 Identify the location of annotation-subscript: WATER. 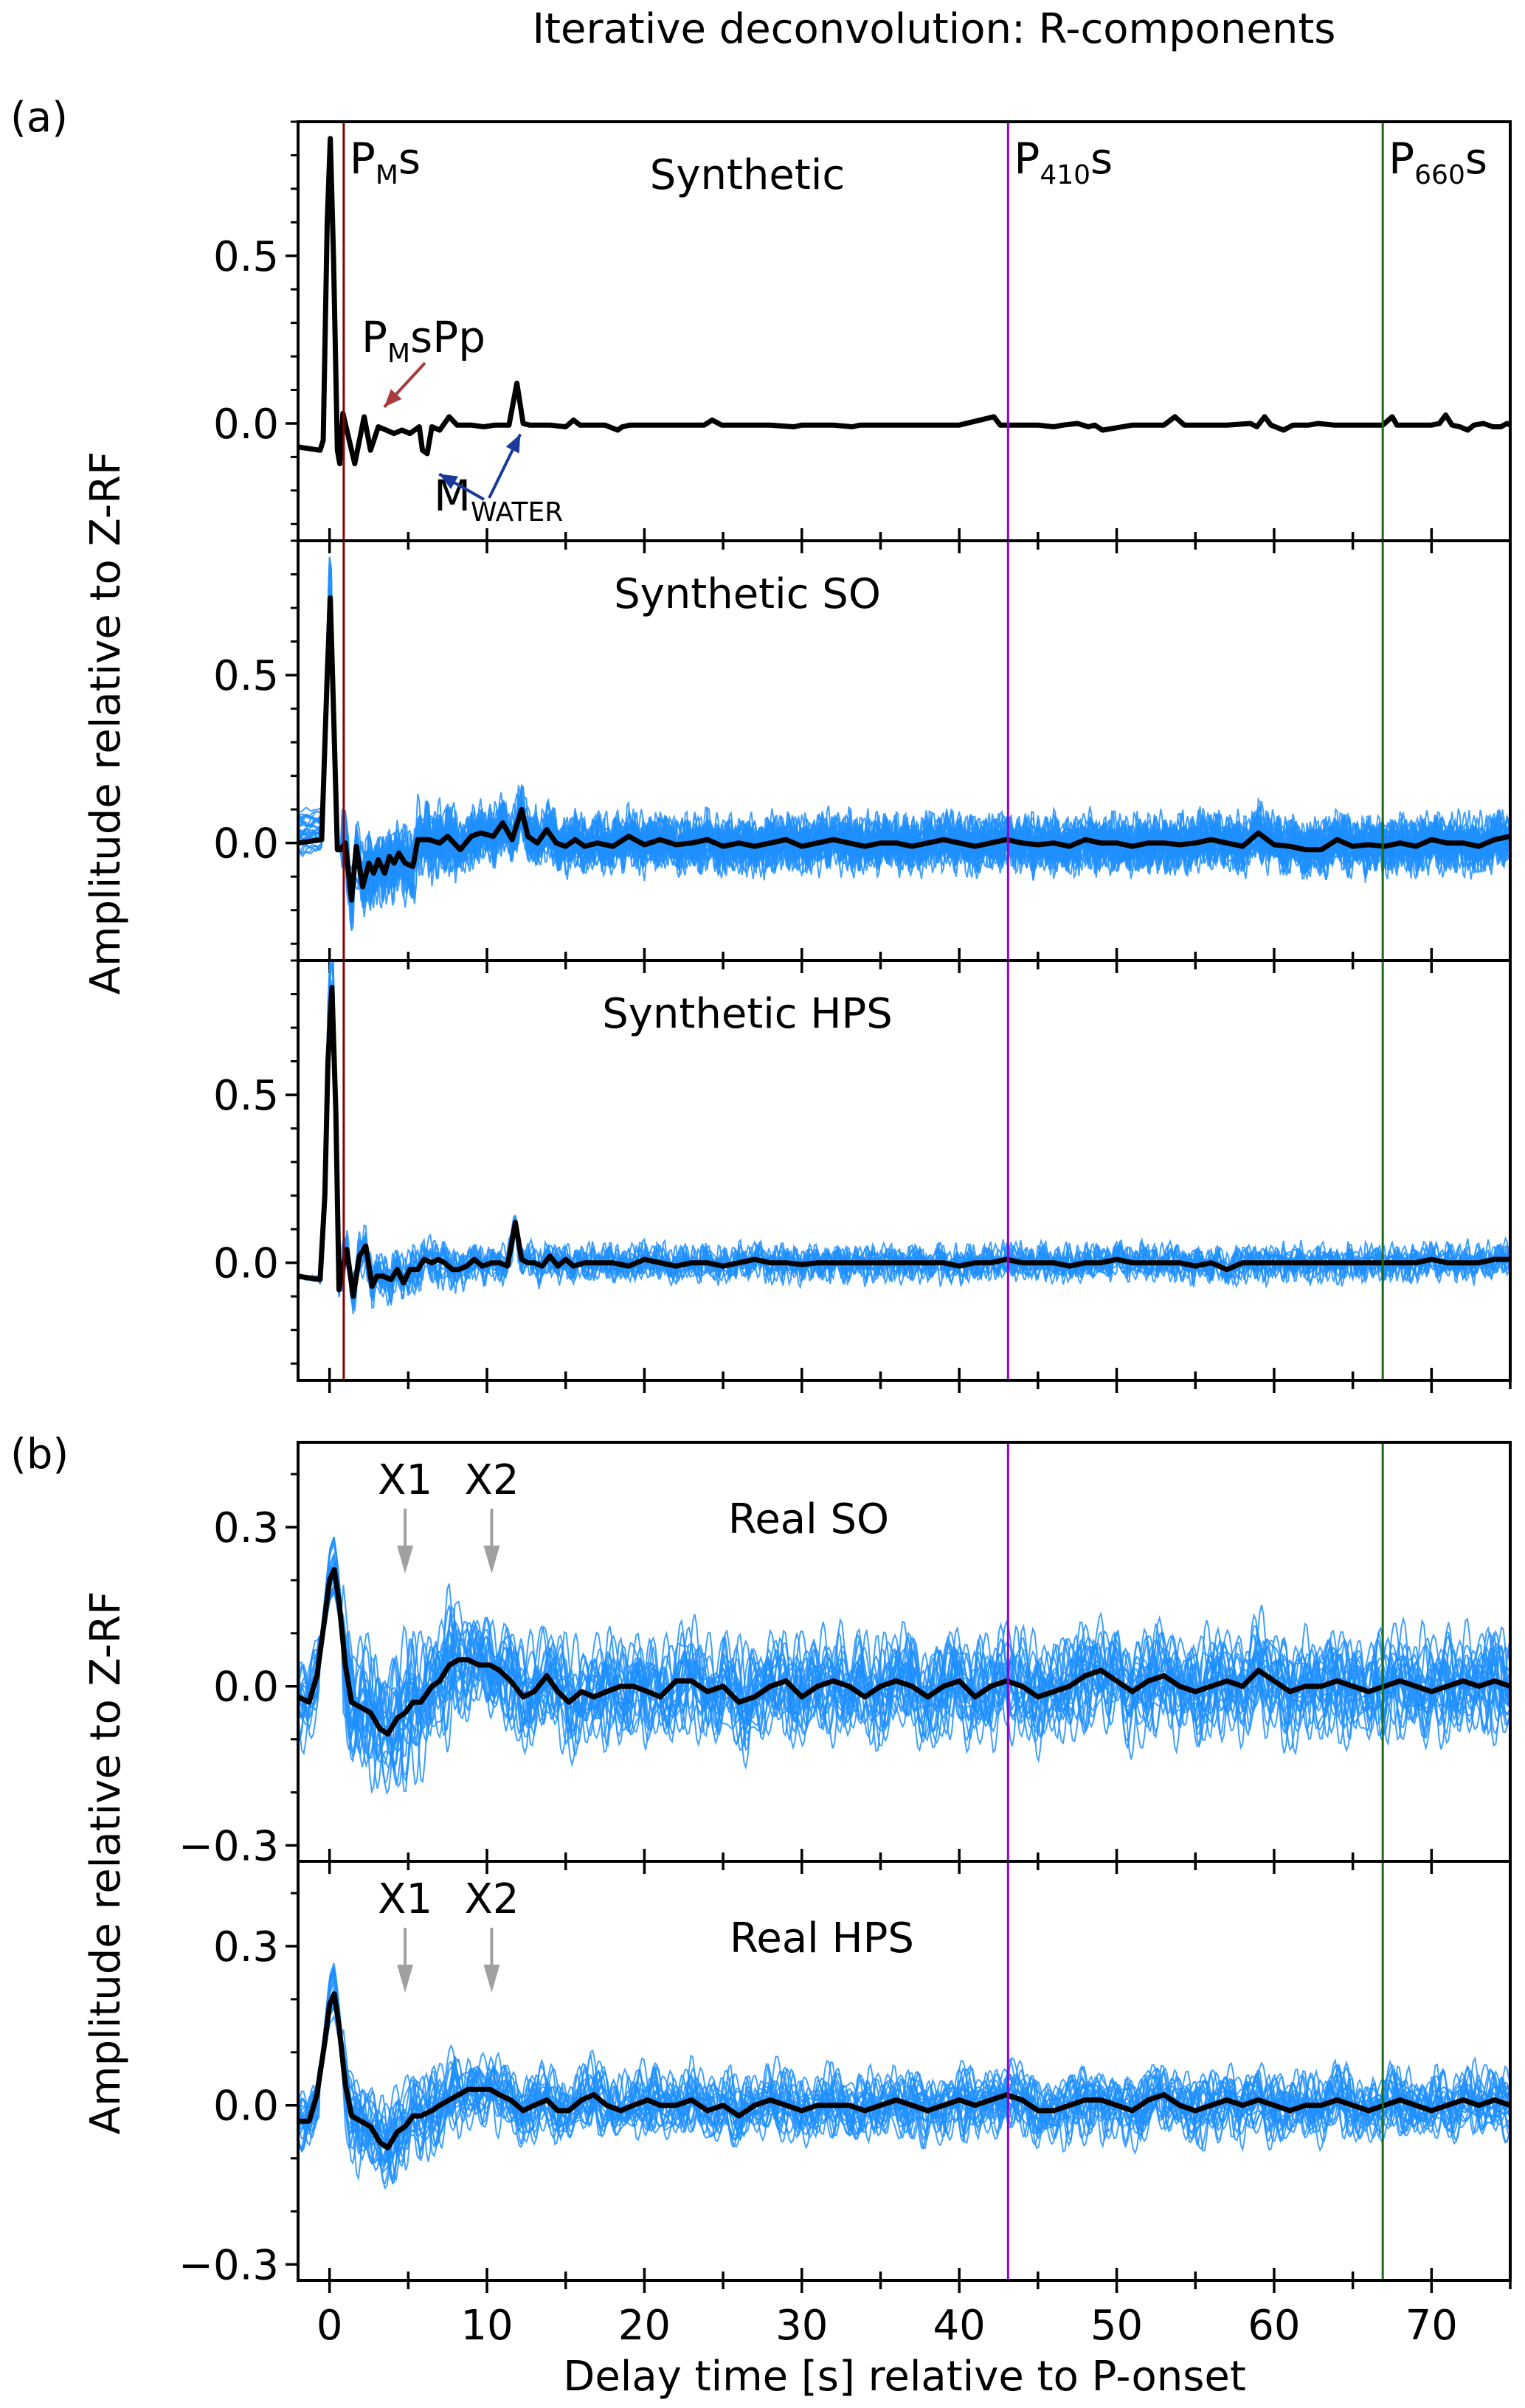
(517, 512).